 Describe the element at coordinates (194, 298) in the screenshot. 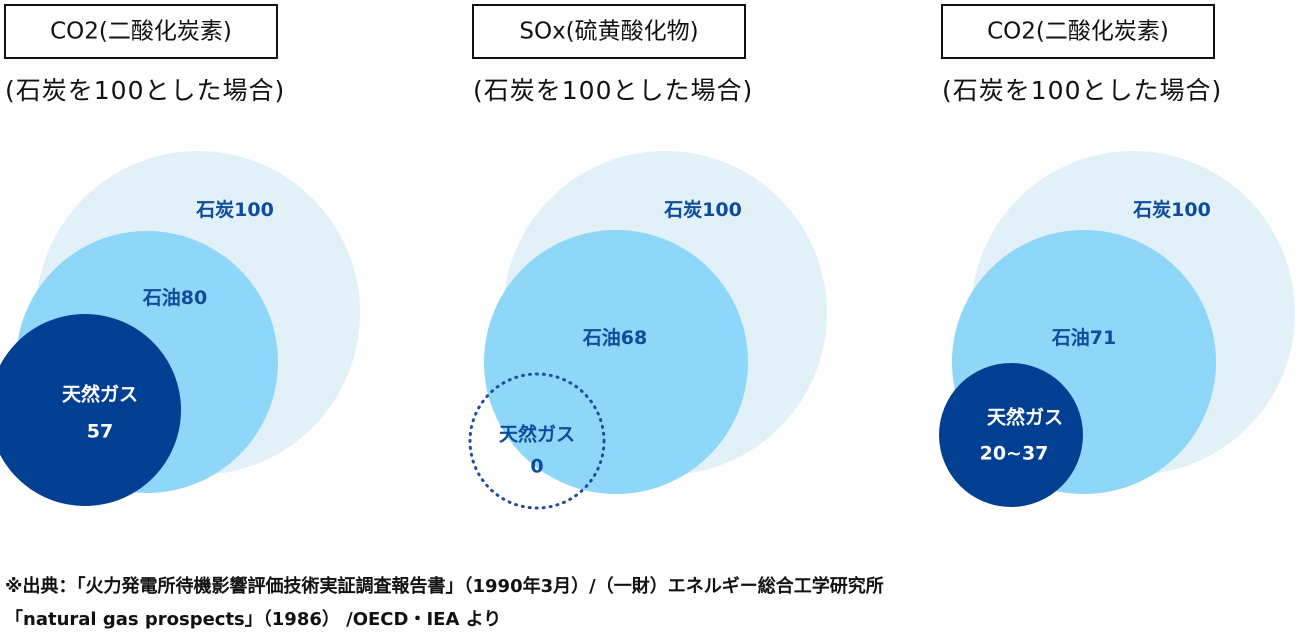

I see `label-value: 80` at that location.